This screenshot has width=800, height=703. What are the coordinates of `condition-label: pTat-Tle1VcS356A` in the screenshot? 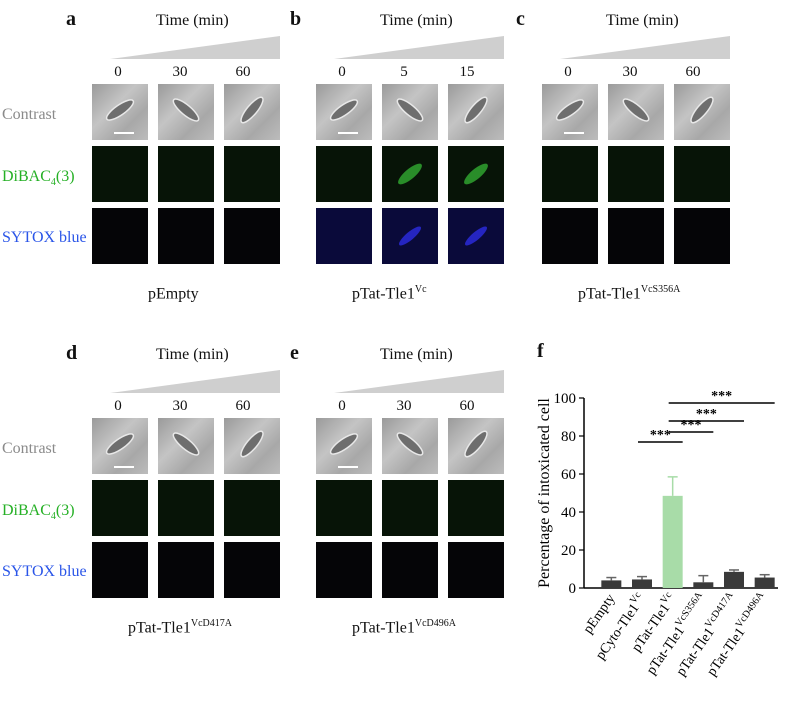 It's located at (629, 293).